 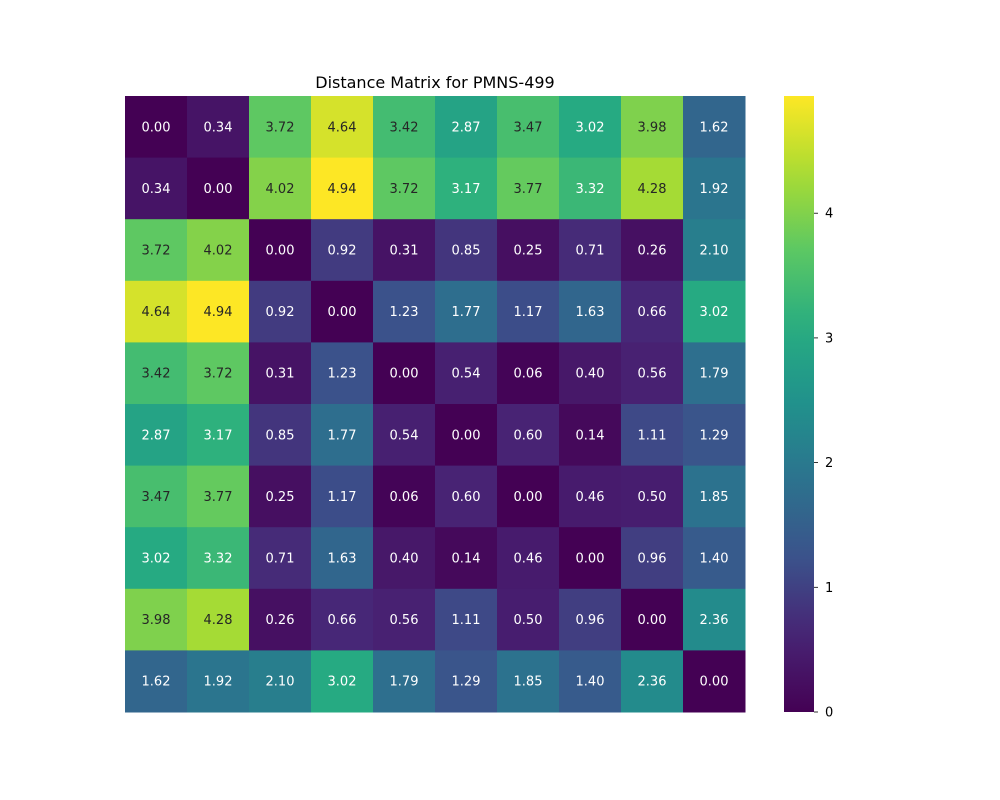 I want to click on cell-value-label-5-1: 3.17, so click(x=218, y=435).